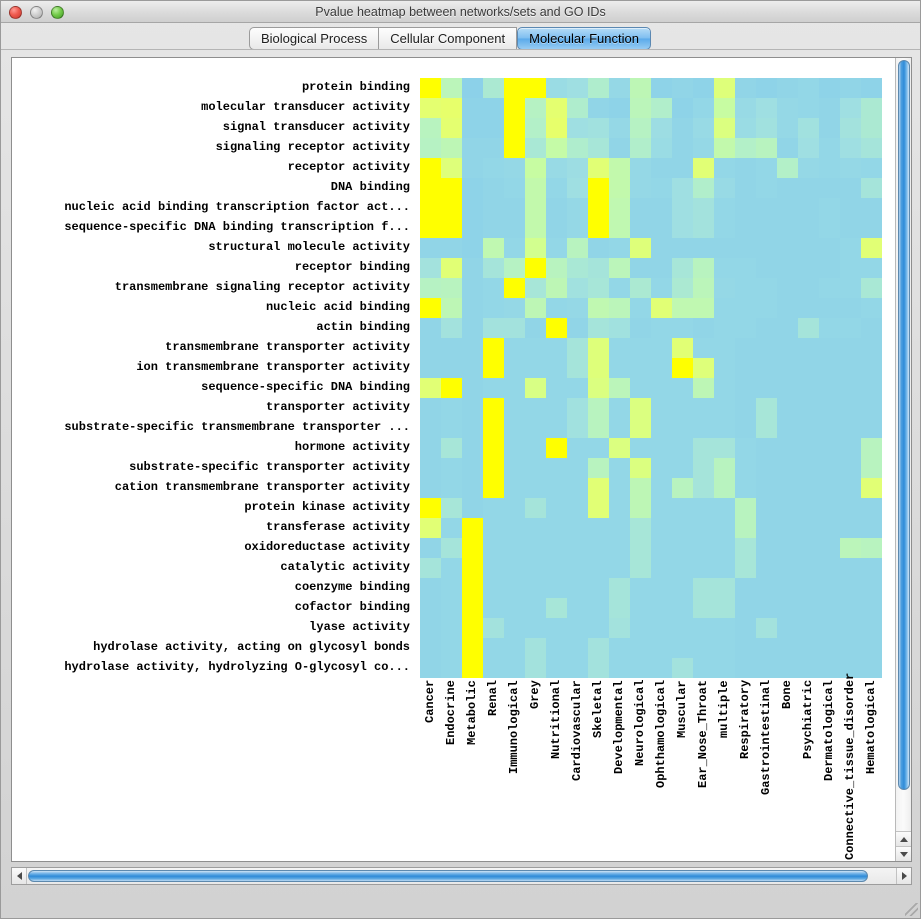 This screenshot has width=921, height=919. I want to click on tab-biological-process: Biological Process, so click(314, 38).